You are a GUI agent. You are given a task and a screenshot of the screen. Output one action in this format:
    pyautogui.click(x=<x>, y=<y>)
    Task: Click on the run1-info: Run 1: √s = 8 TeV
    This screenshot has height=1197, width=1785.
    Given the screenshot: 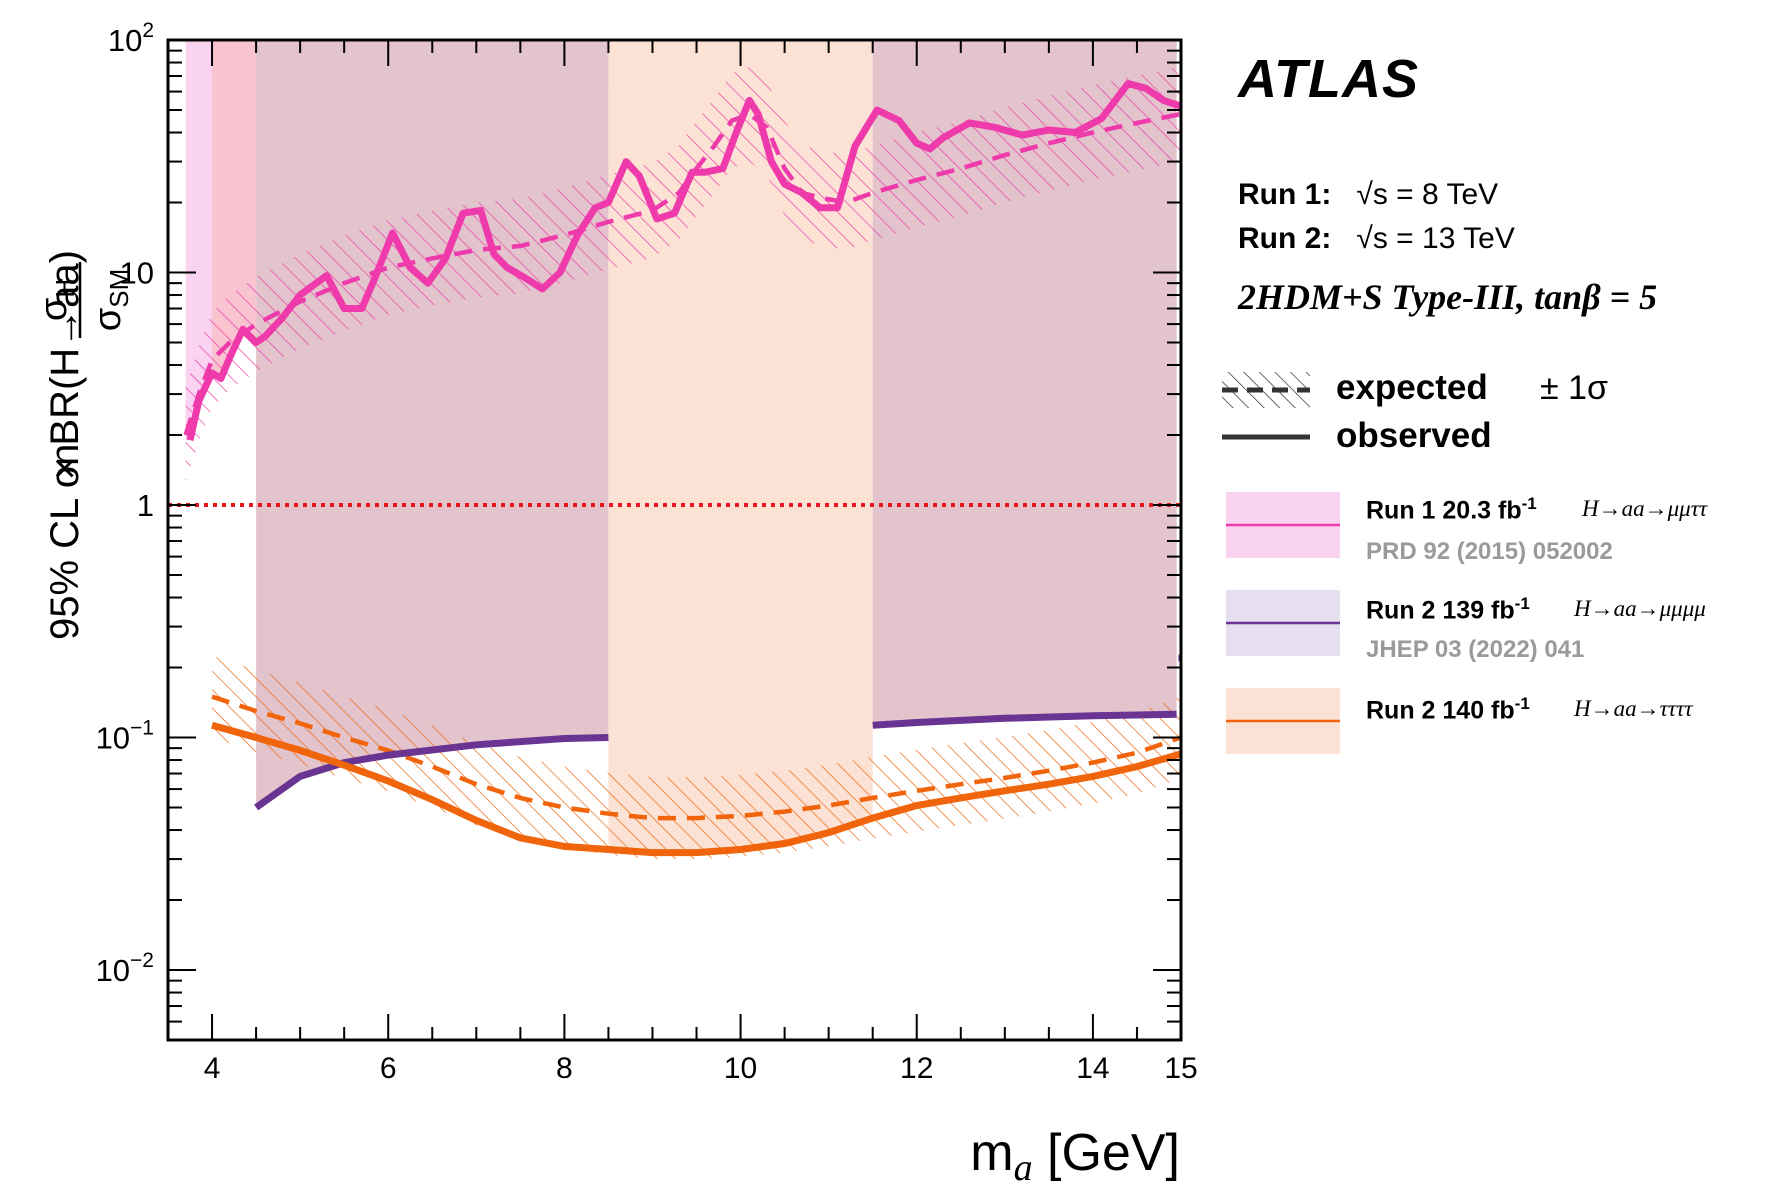 What is the action you would take?
    pyautogui.click(x=1368, y=194)
    